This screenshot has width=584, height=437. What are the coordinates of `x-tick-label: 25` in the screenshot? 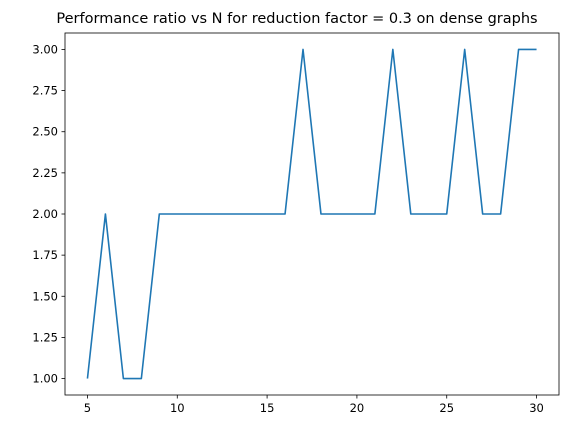 It's located at (446, 408).